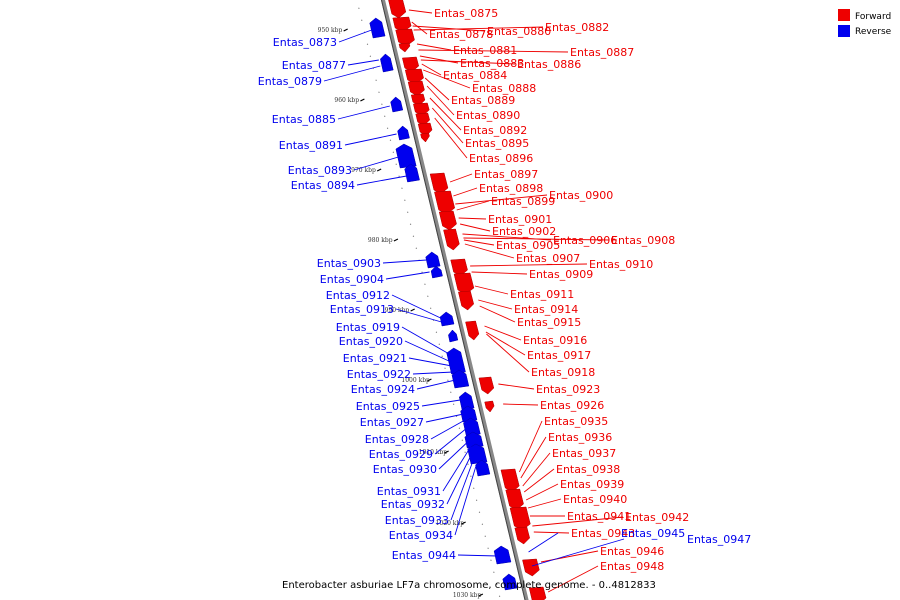 Image resolution: width=900 pixels, height=600 pixels. Describe the element at coordinates (844, 31) in the screenshot. I see `legend-reverse-swatch` at that location.